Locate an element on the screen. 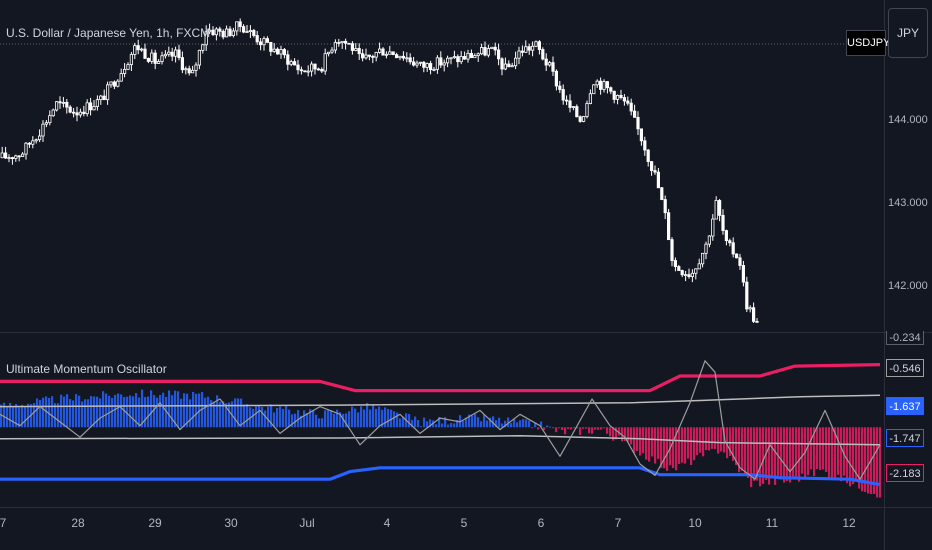  price-tick-label: 143.000 is located at coordinates (908, 203).